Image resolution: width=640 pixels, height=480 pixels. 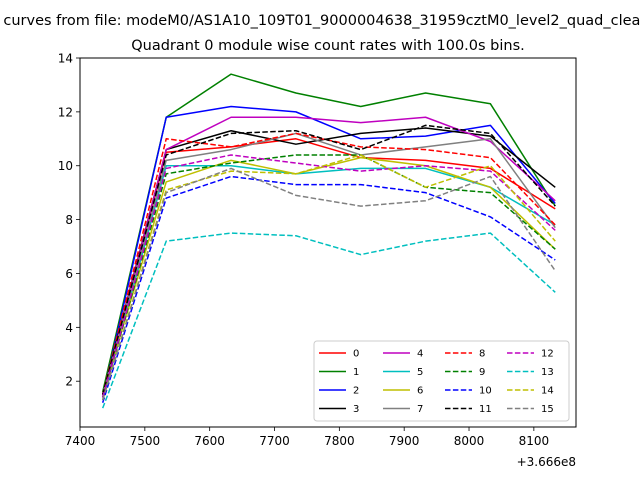 I want to click on legend-label: 0, so click(x=356, y=354).